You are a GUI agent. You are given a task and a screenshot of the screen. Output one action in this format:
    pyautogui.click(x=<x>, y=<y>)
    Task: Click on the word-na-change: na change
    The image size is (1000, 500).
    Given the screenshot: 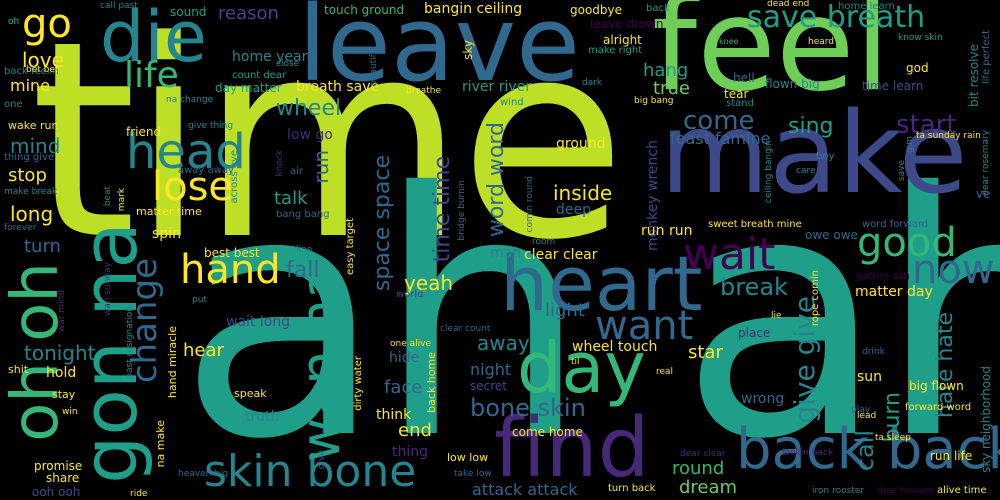 What is the action you would take?
    pyautogui.click(x=190, y=100)
    